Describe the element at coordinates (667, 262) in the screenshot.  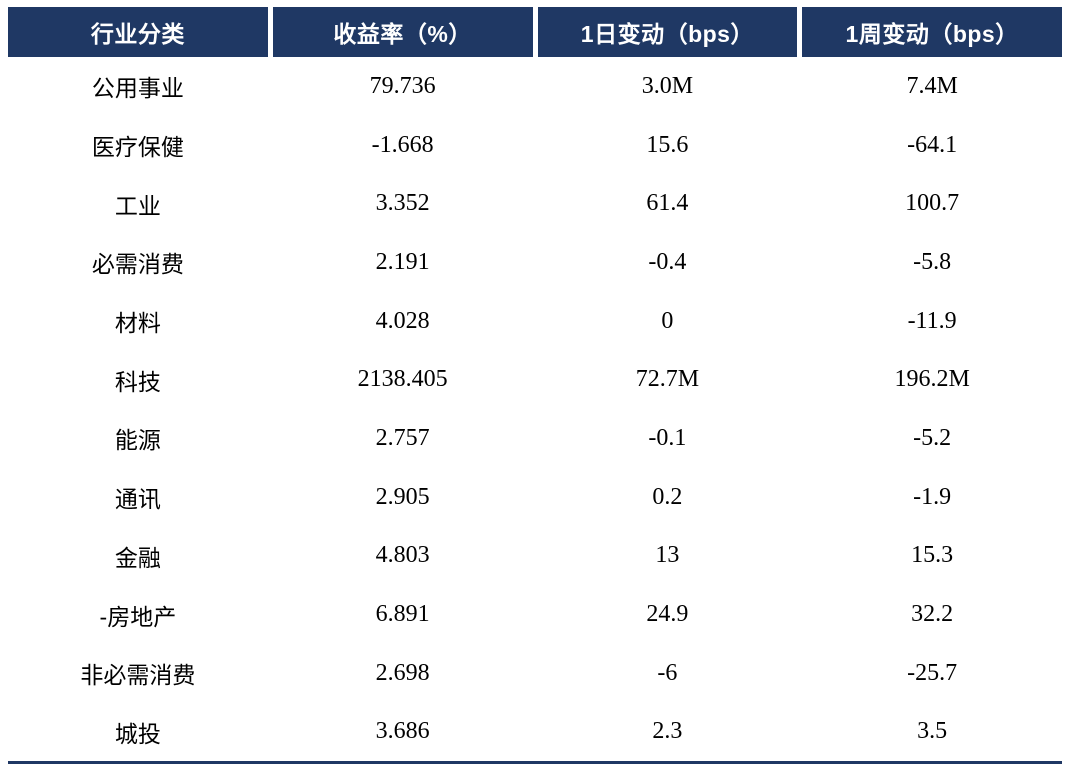
I see `day-change-cell: -0.4` at that location.